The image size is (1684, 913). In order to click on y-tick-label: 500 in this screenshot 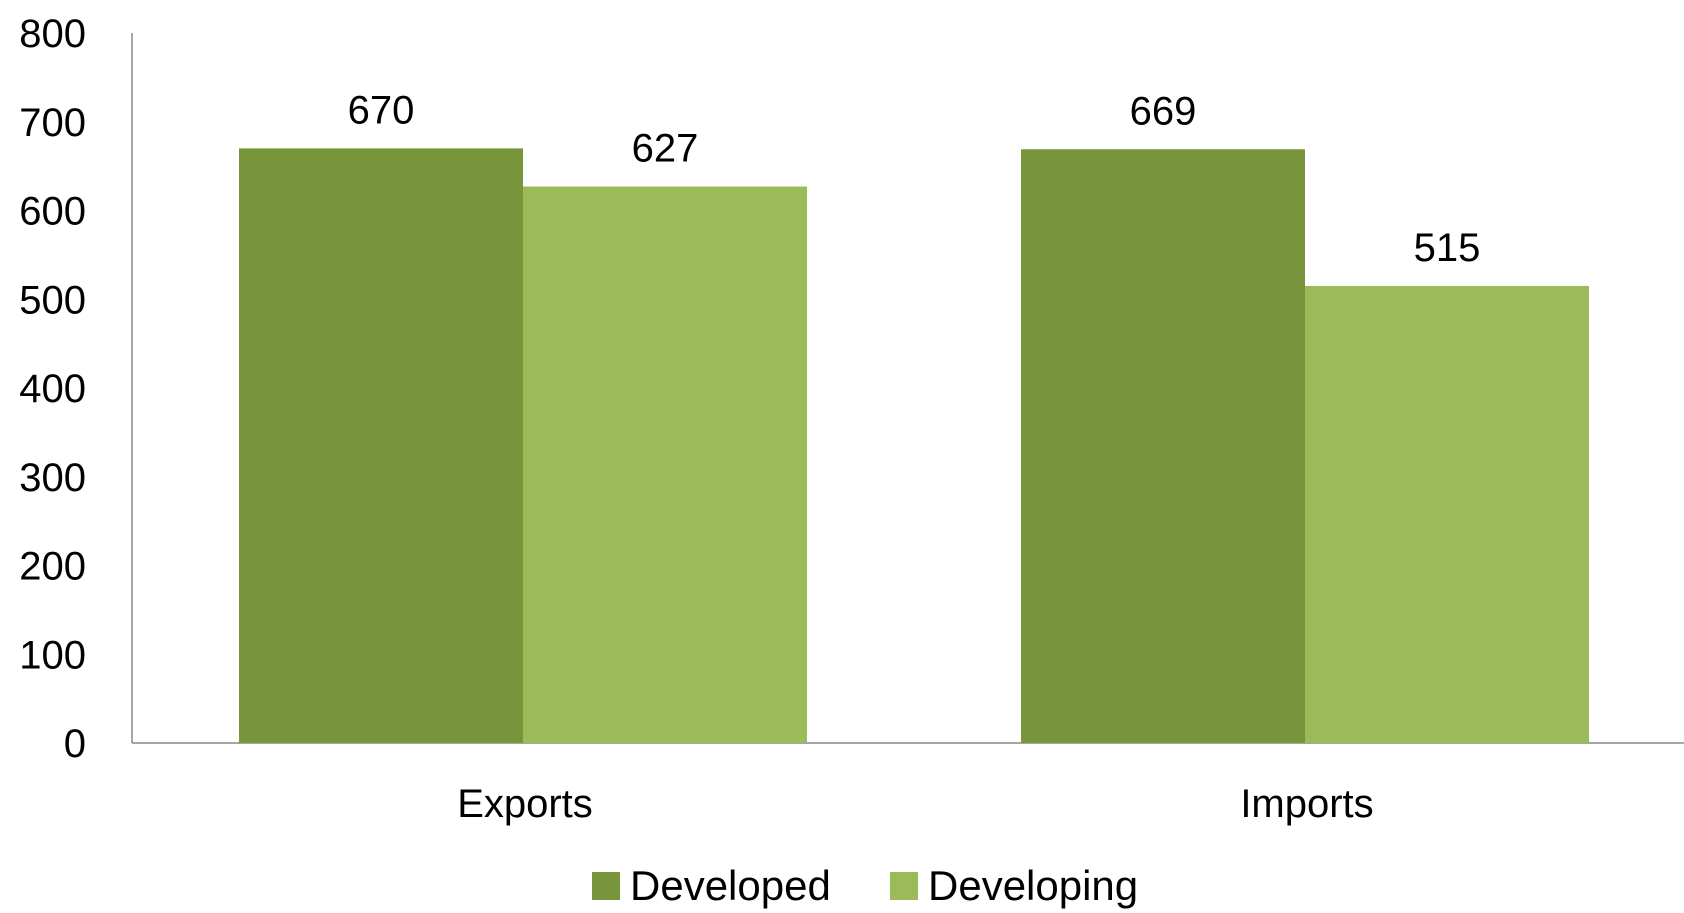, I will do `click(52, 300)`.